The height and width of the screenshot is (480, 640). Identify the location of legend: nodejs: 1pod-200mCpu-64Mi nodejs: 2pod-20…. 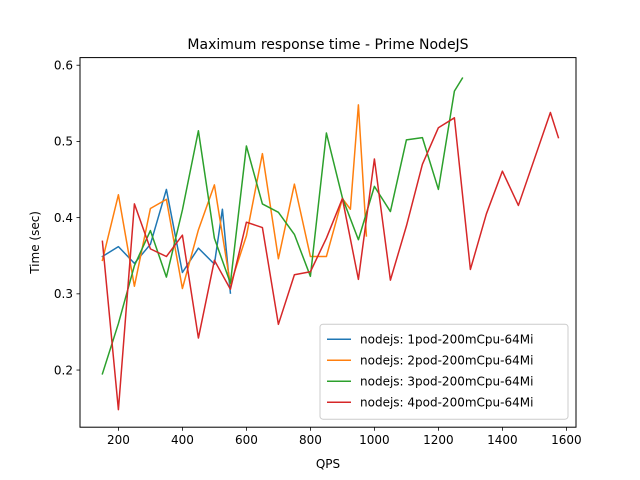
(444, 371).